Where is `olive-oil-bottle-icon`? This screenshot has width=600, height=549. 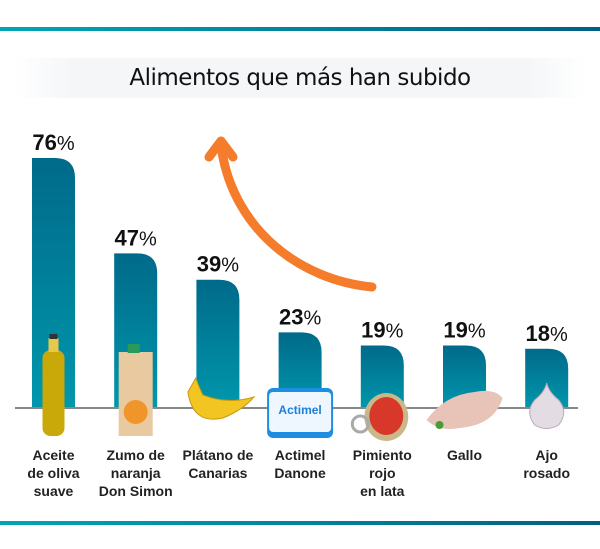 olive-oil-bottle-icon is located at coordinates (53, 385).